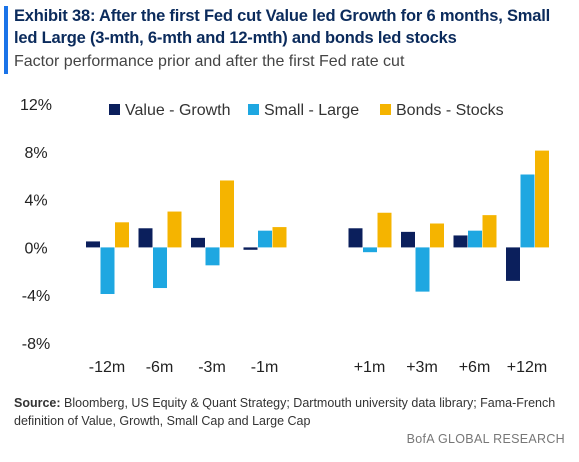  I want to click on x-tick-label: -6m, so click(160, 367).